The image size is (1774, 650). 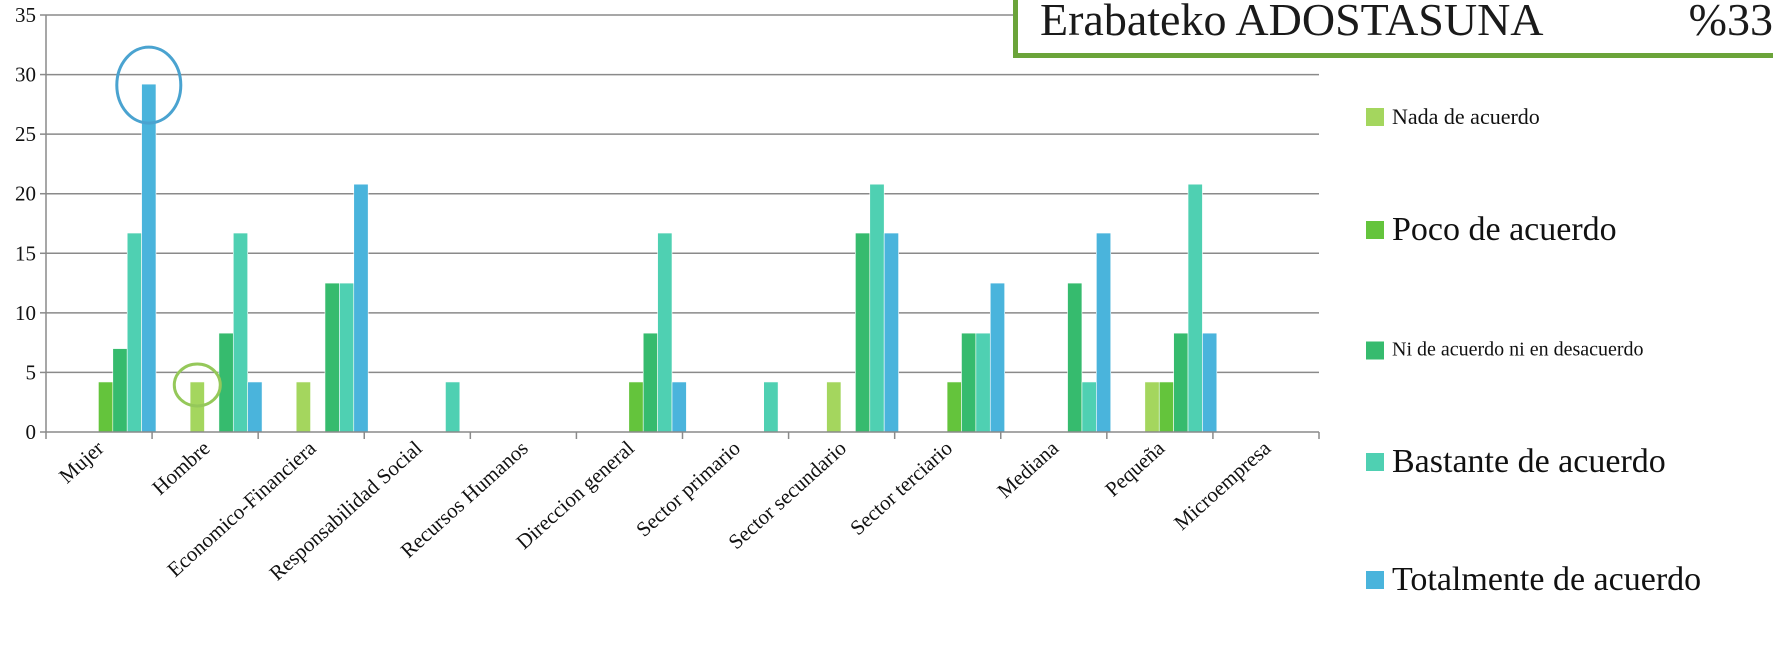 What do you see at coordinates (81, 462) in the screenshot?
I see `x-tick-label: Mujer` at bounding box center [81, 462].